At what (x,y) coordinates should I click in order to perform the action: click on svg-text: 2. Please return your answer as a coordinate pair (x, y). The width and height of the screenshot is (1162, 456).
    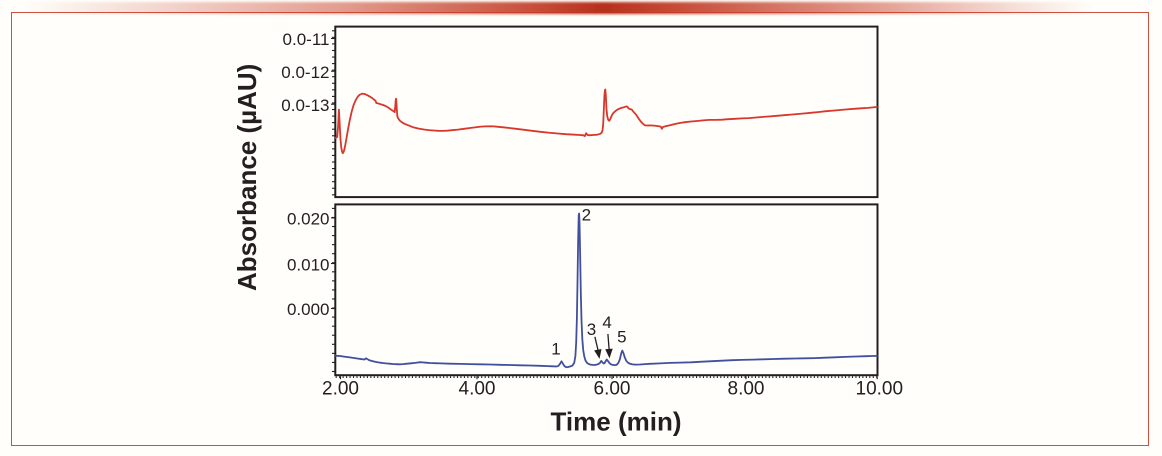
    Looking at the image, I should click on (586, 215).